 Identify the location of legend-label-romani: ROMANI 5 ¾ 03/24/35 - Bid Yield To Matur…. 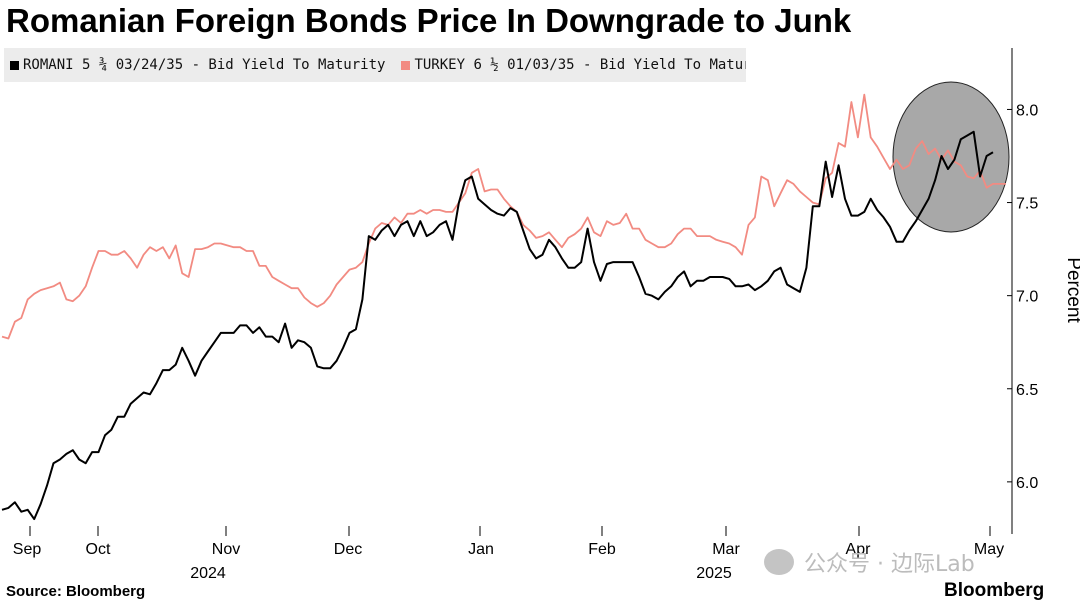
(204, 65).